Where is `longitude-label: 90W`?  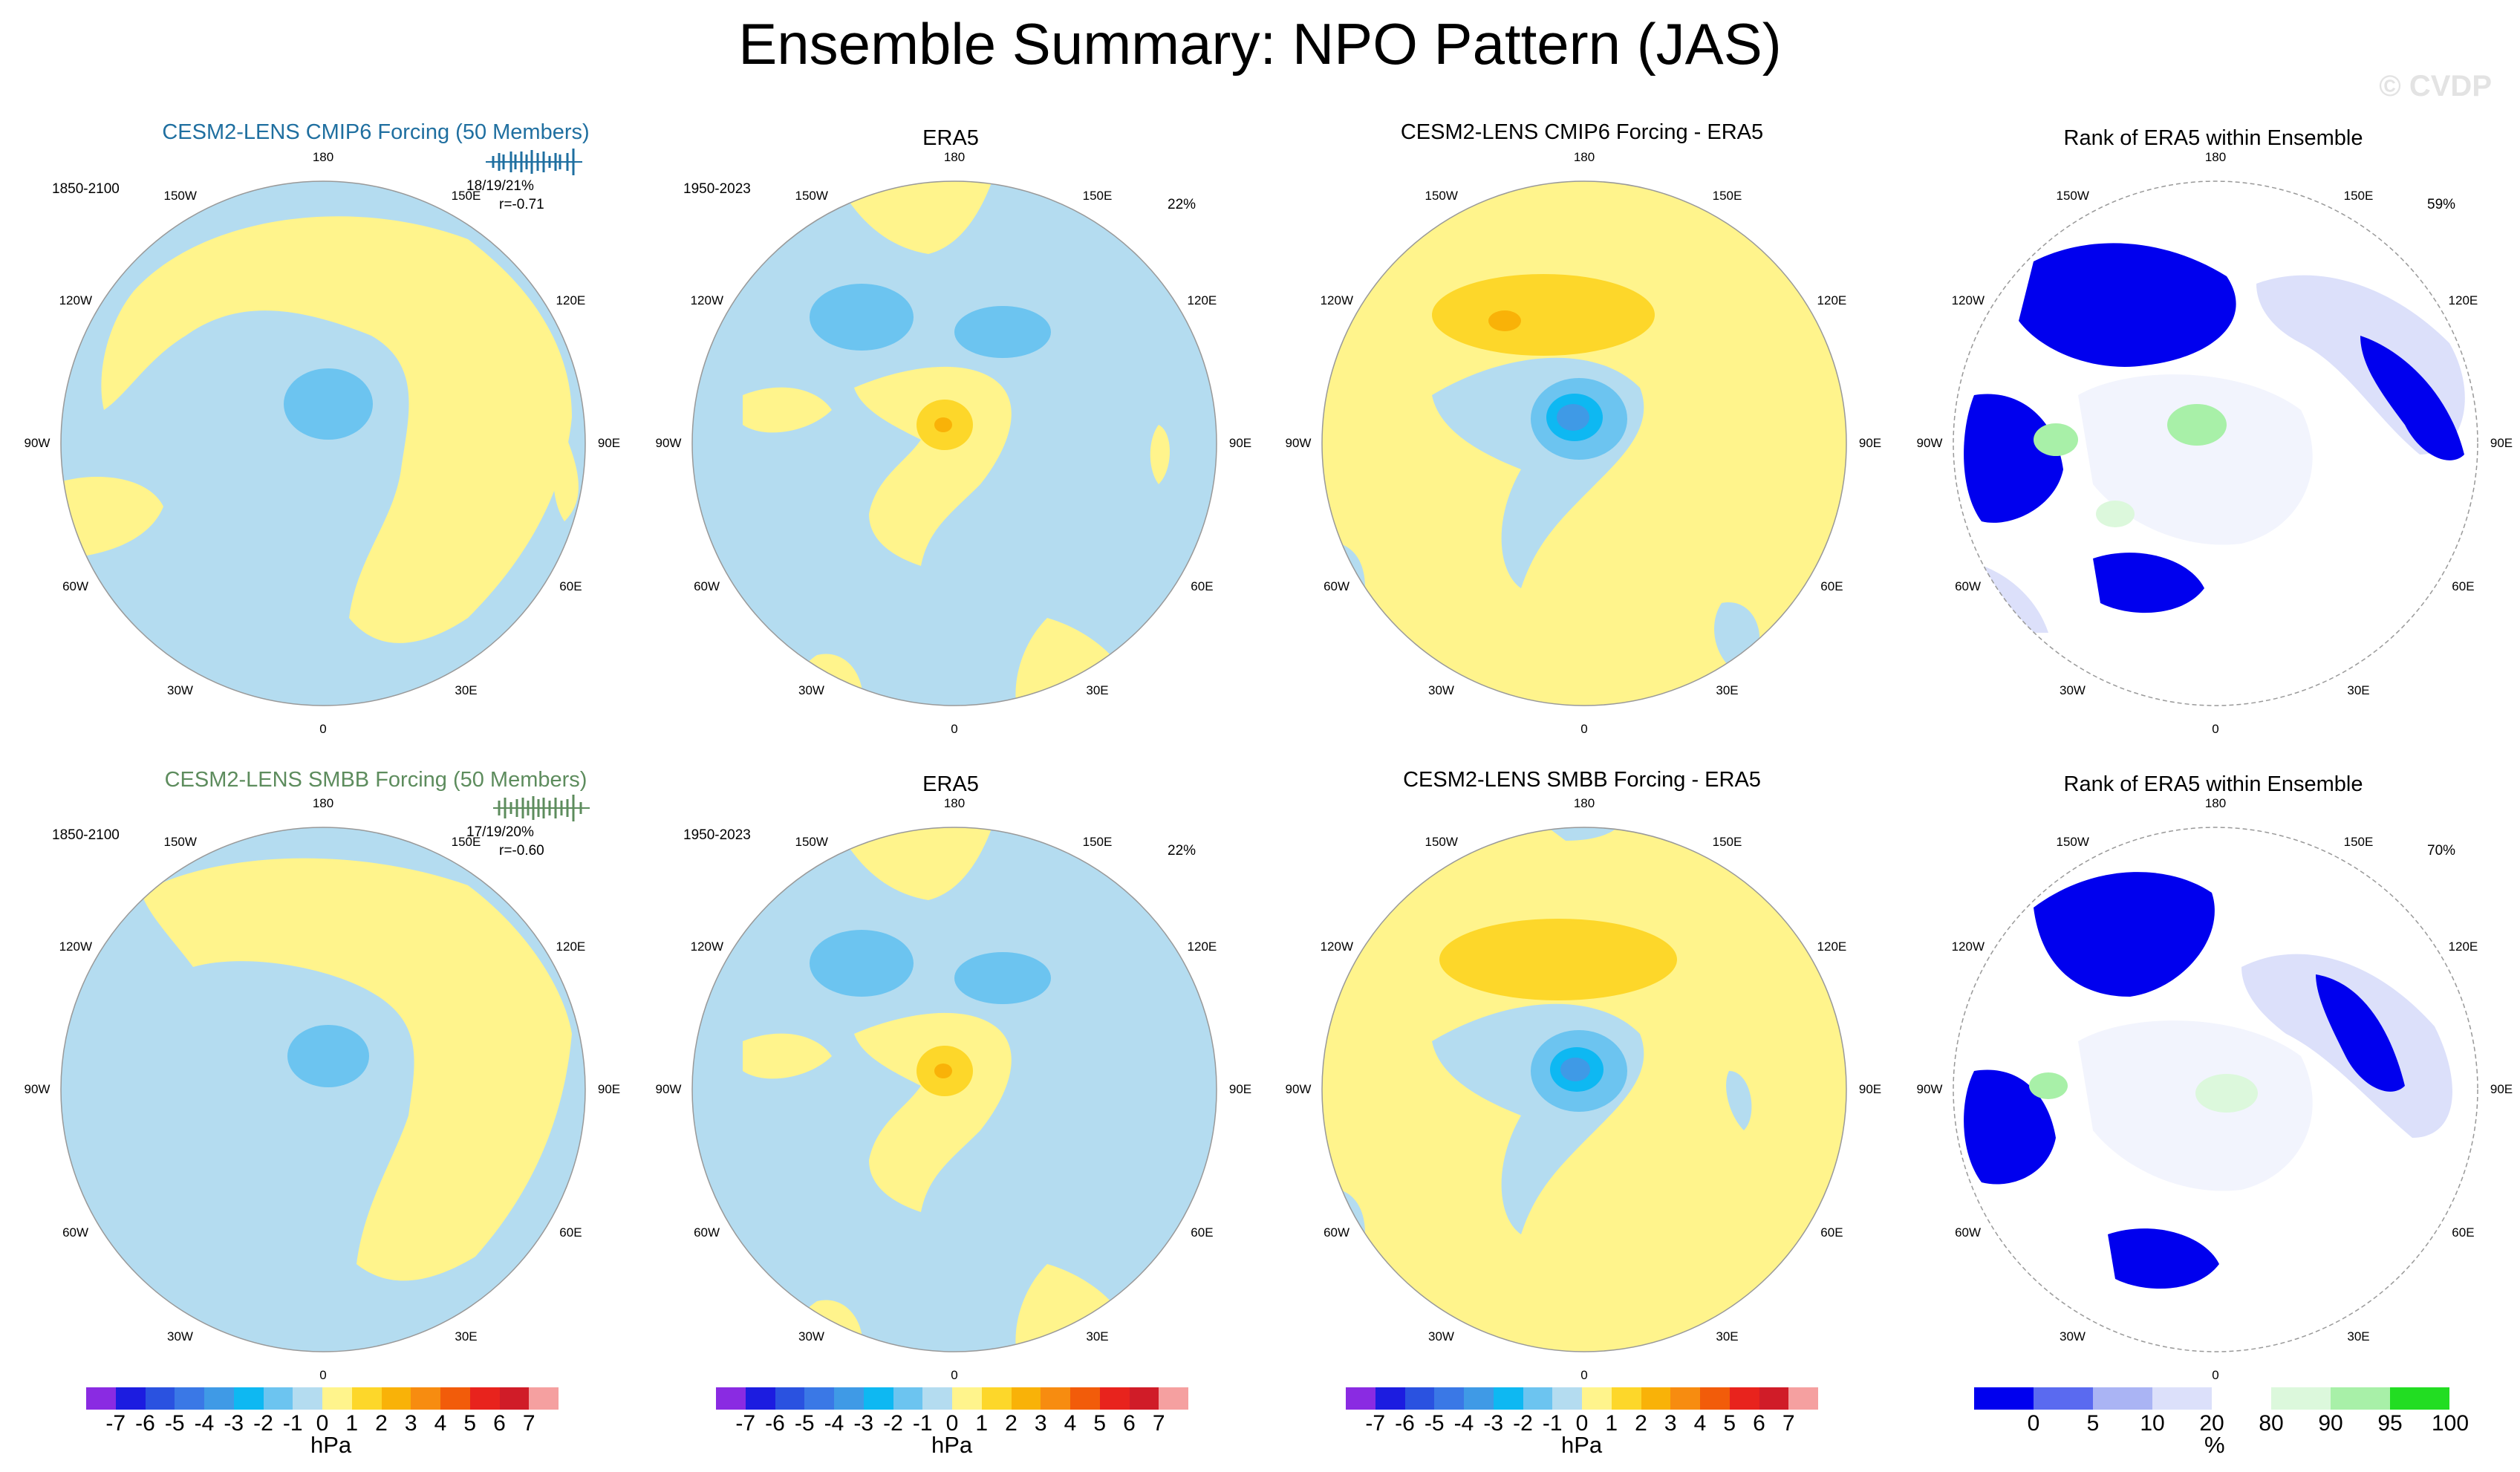 longitude-label: 90W is located at coordinates (1929, 443).